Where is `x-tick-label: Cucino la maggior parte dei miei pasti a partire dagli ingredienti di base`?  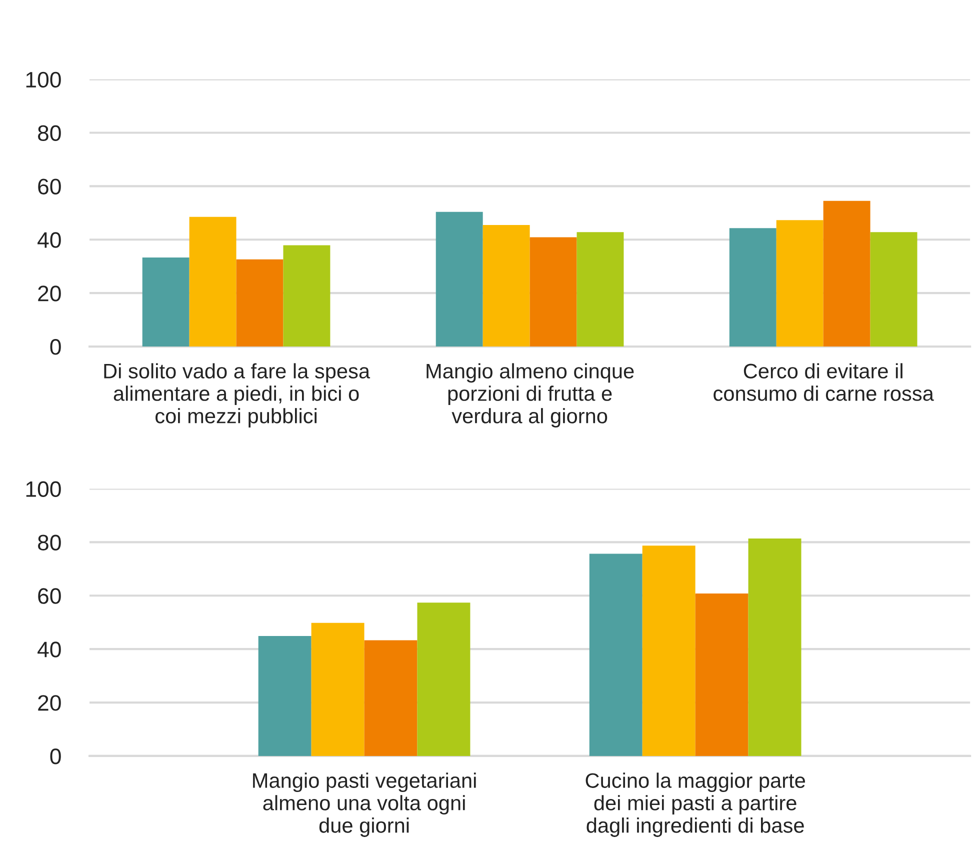 x-tick-label: Cucino la maggior parte dei miei pasti a partire dagli ingredienti di base is located at coordinates (695, 804).